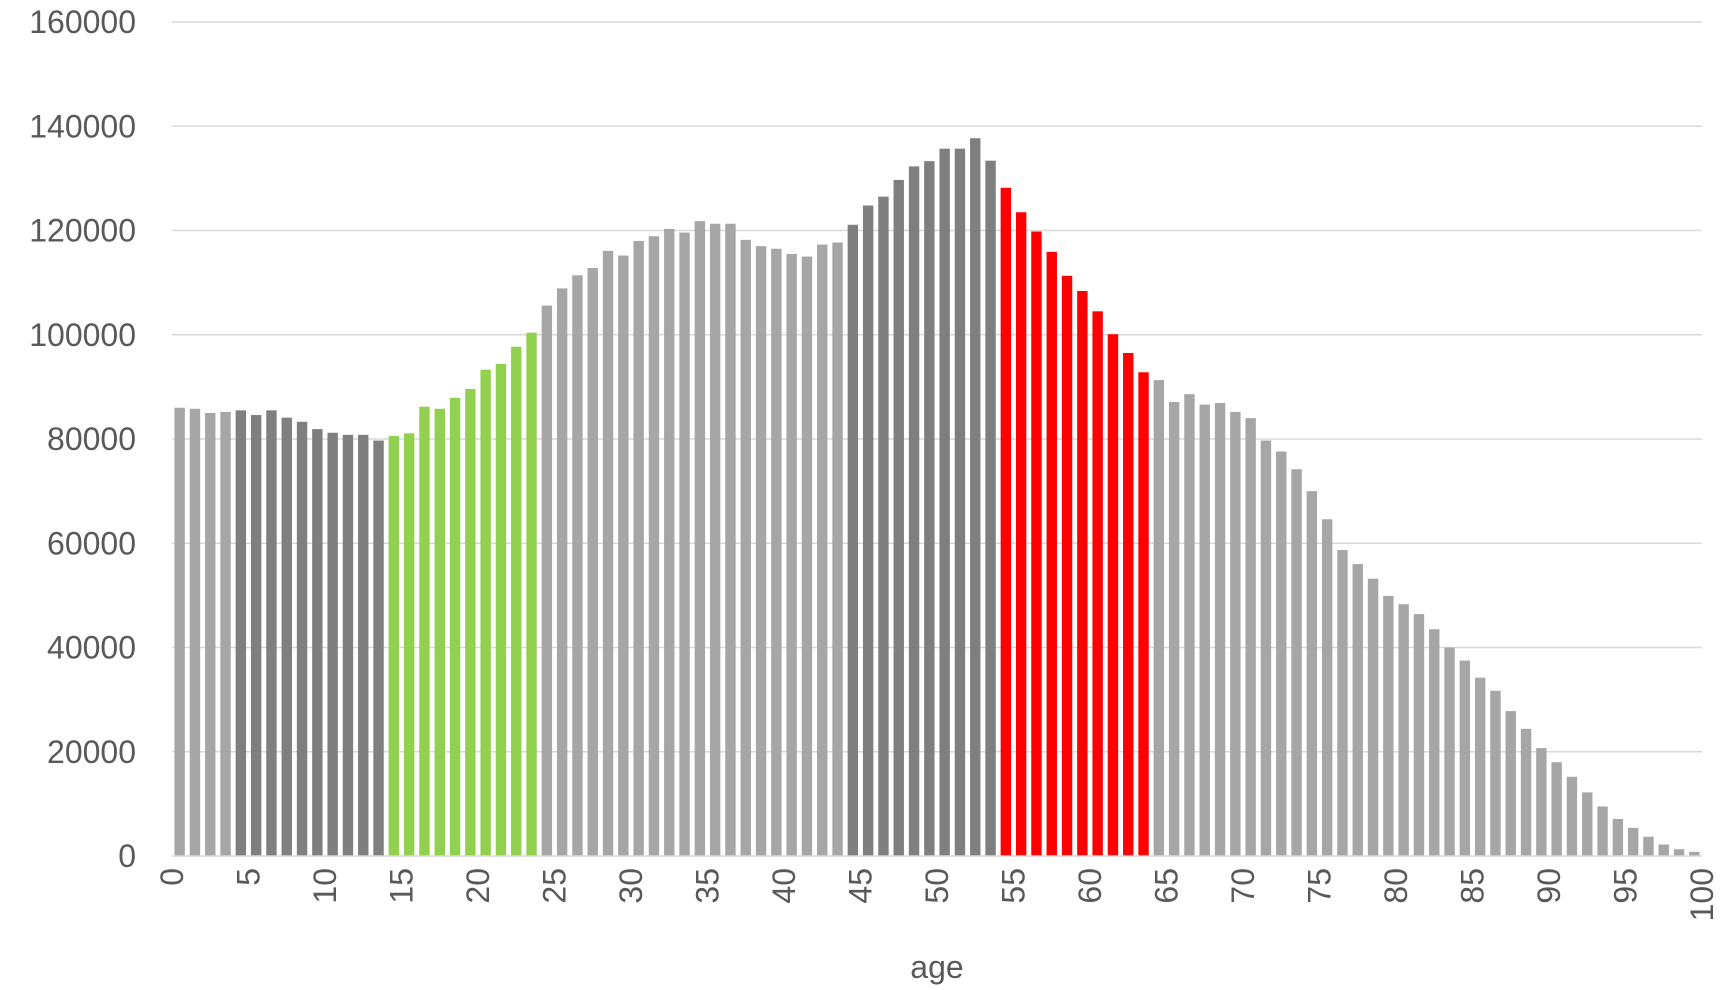 This screenshot has width=1721, height=990. Describe the element at coordinates (555, 886) in the screenshot. I see `x-tick-label: 25` at that location.